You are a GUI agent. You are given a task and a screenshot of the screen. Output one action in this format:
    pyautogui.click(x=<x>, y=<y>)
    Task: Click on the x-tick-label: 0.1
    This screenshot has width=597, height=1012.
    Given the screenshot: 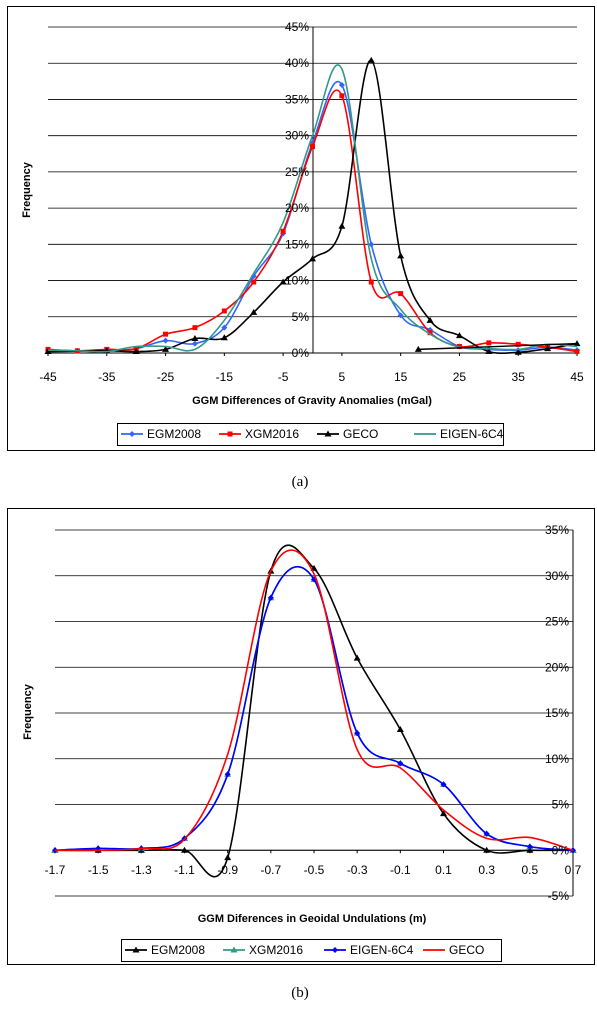 What is the action you would take?
    pyautogui.click(x=443, y=870)
    